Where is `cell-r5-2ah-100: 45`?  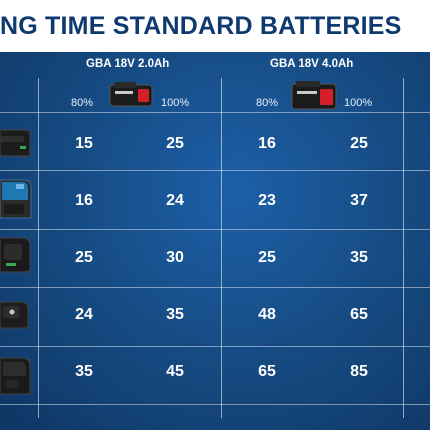
cell-r5-2ah-100: 45 is located at coordinates (175, 371).